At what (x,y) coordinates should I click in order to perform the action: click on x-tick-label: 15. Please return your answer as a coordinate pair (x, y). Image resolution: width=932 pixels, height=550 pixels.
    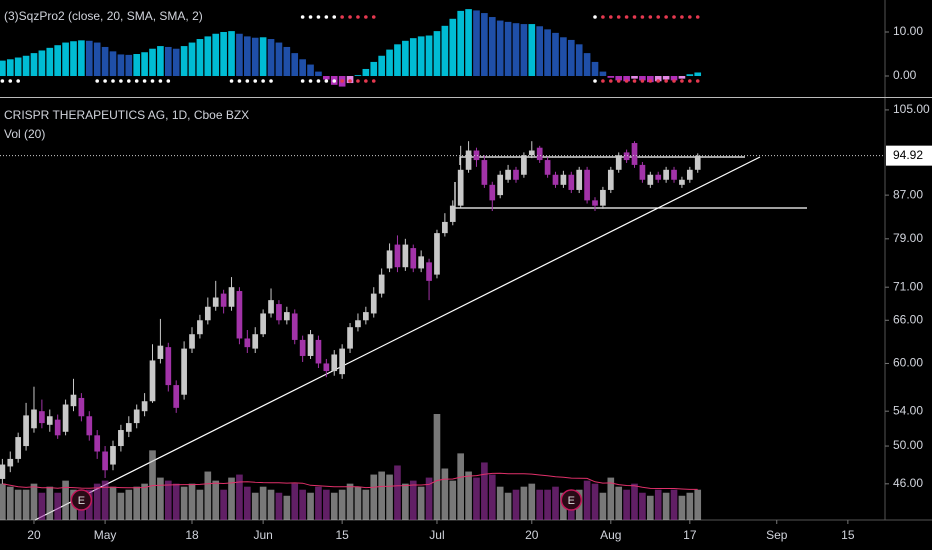
    Looking at the image, I should click on (848, 535).